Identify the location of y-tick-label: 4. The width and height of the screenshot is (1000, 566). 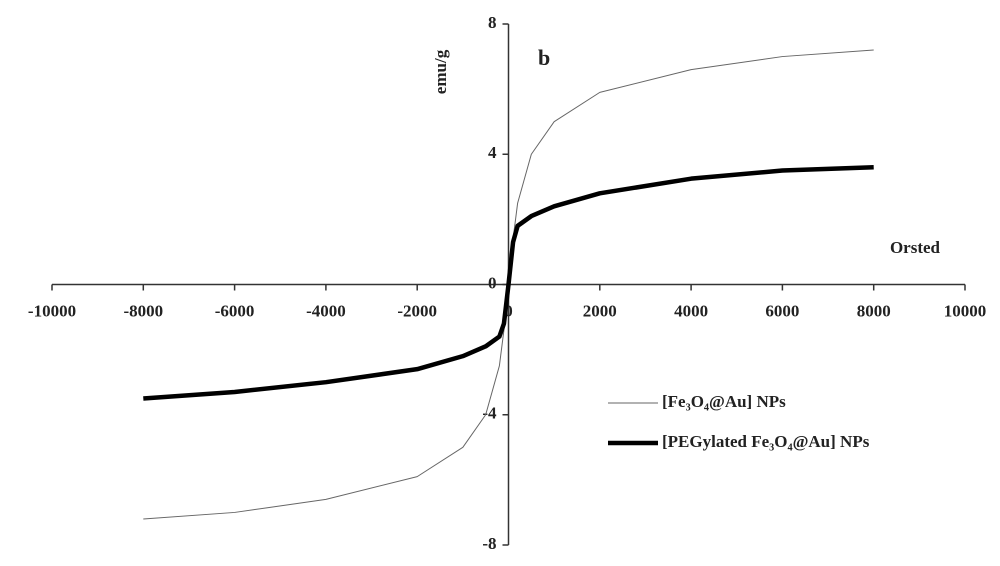
(492, 152).